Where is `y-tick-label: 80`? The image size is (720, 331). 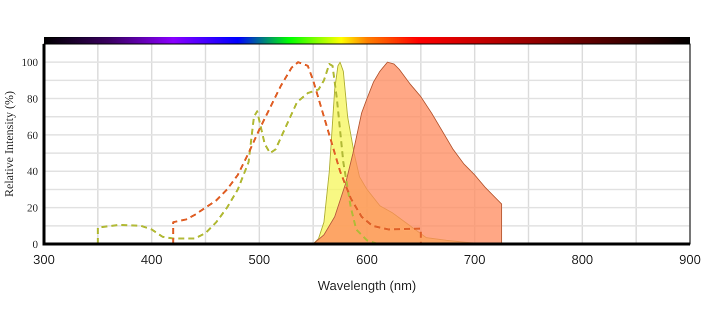 y-tick-label: 80 is located at coordinates (32, 99).